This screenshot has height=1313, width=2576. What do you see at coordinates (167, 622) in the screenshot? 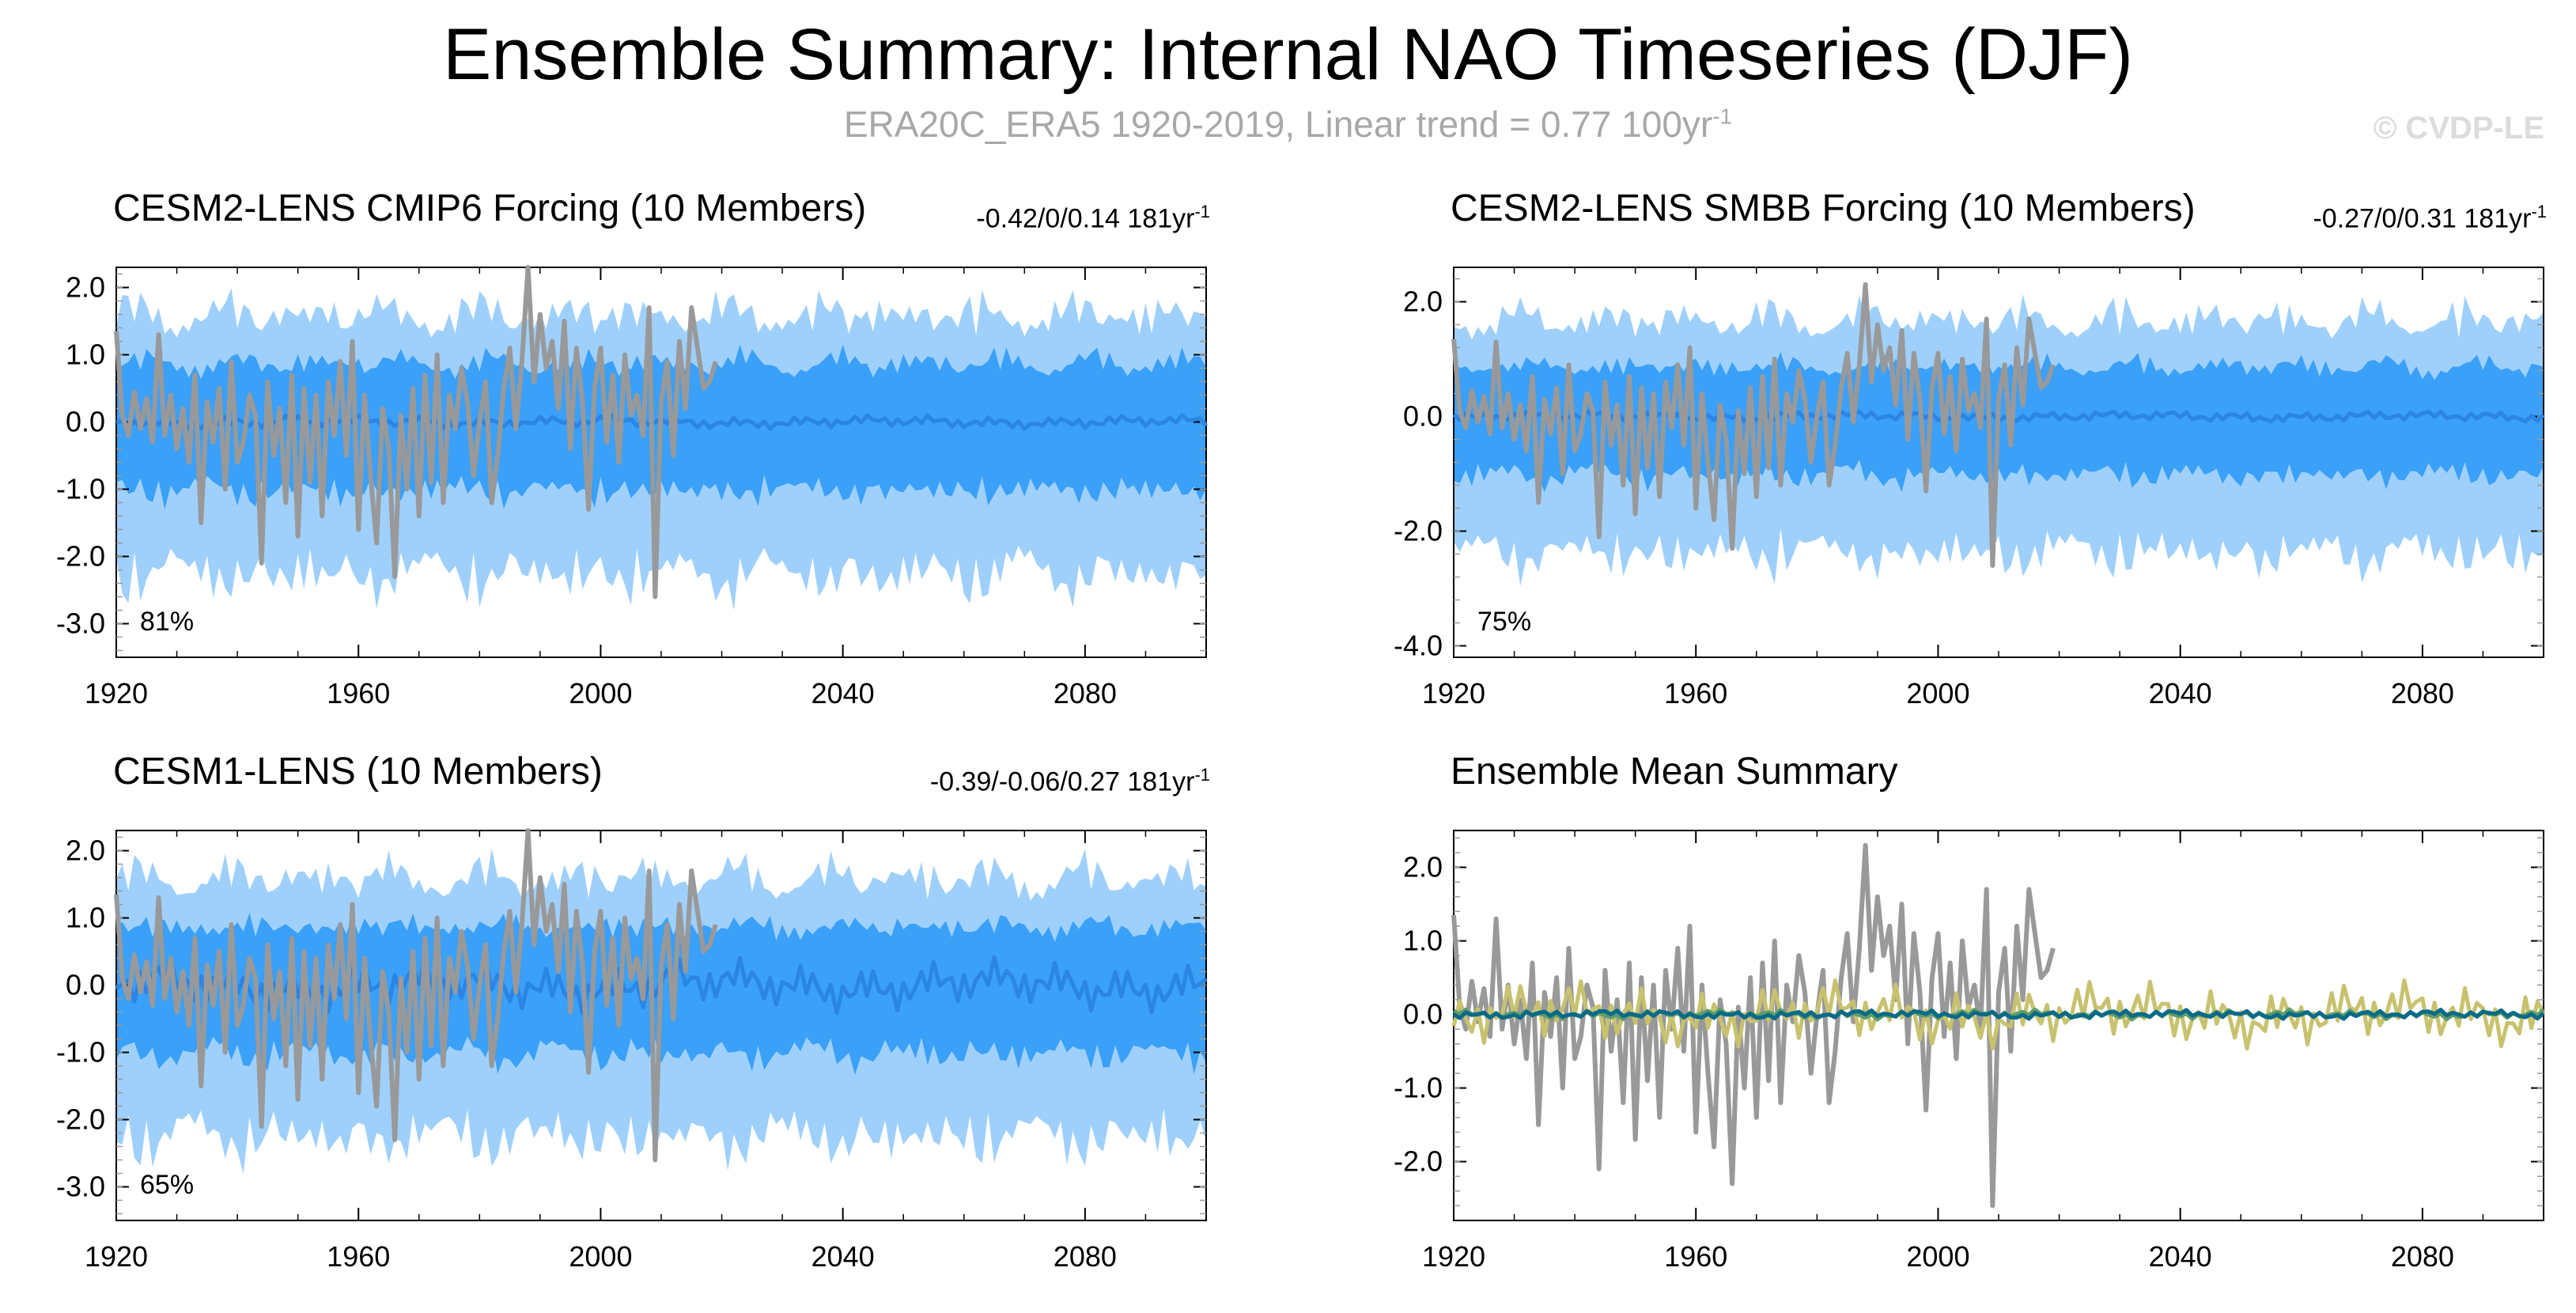
I see `percent-label: 81%` at bounding box center [167, 622].